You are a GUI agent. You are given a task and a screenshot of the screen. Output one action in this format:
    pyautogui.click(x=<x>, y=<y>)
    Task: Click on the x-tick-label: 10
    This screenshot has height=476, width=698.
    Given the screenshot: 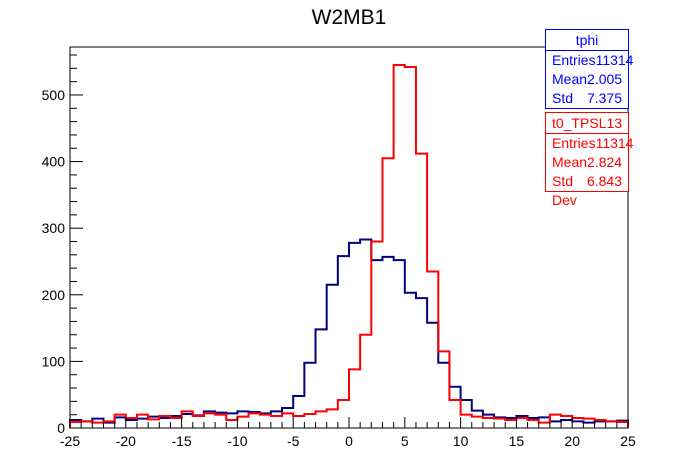 What is the action you would take?
    pyautogui.click(x=461, y=441)
    